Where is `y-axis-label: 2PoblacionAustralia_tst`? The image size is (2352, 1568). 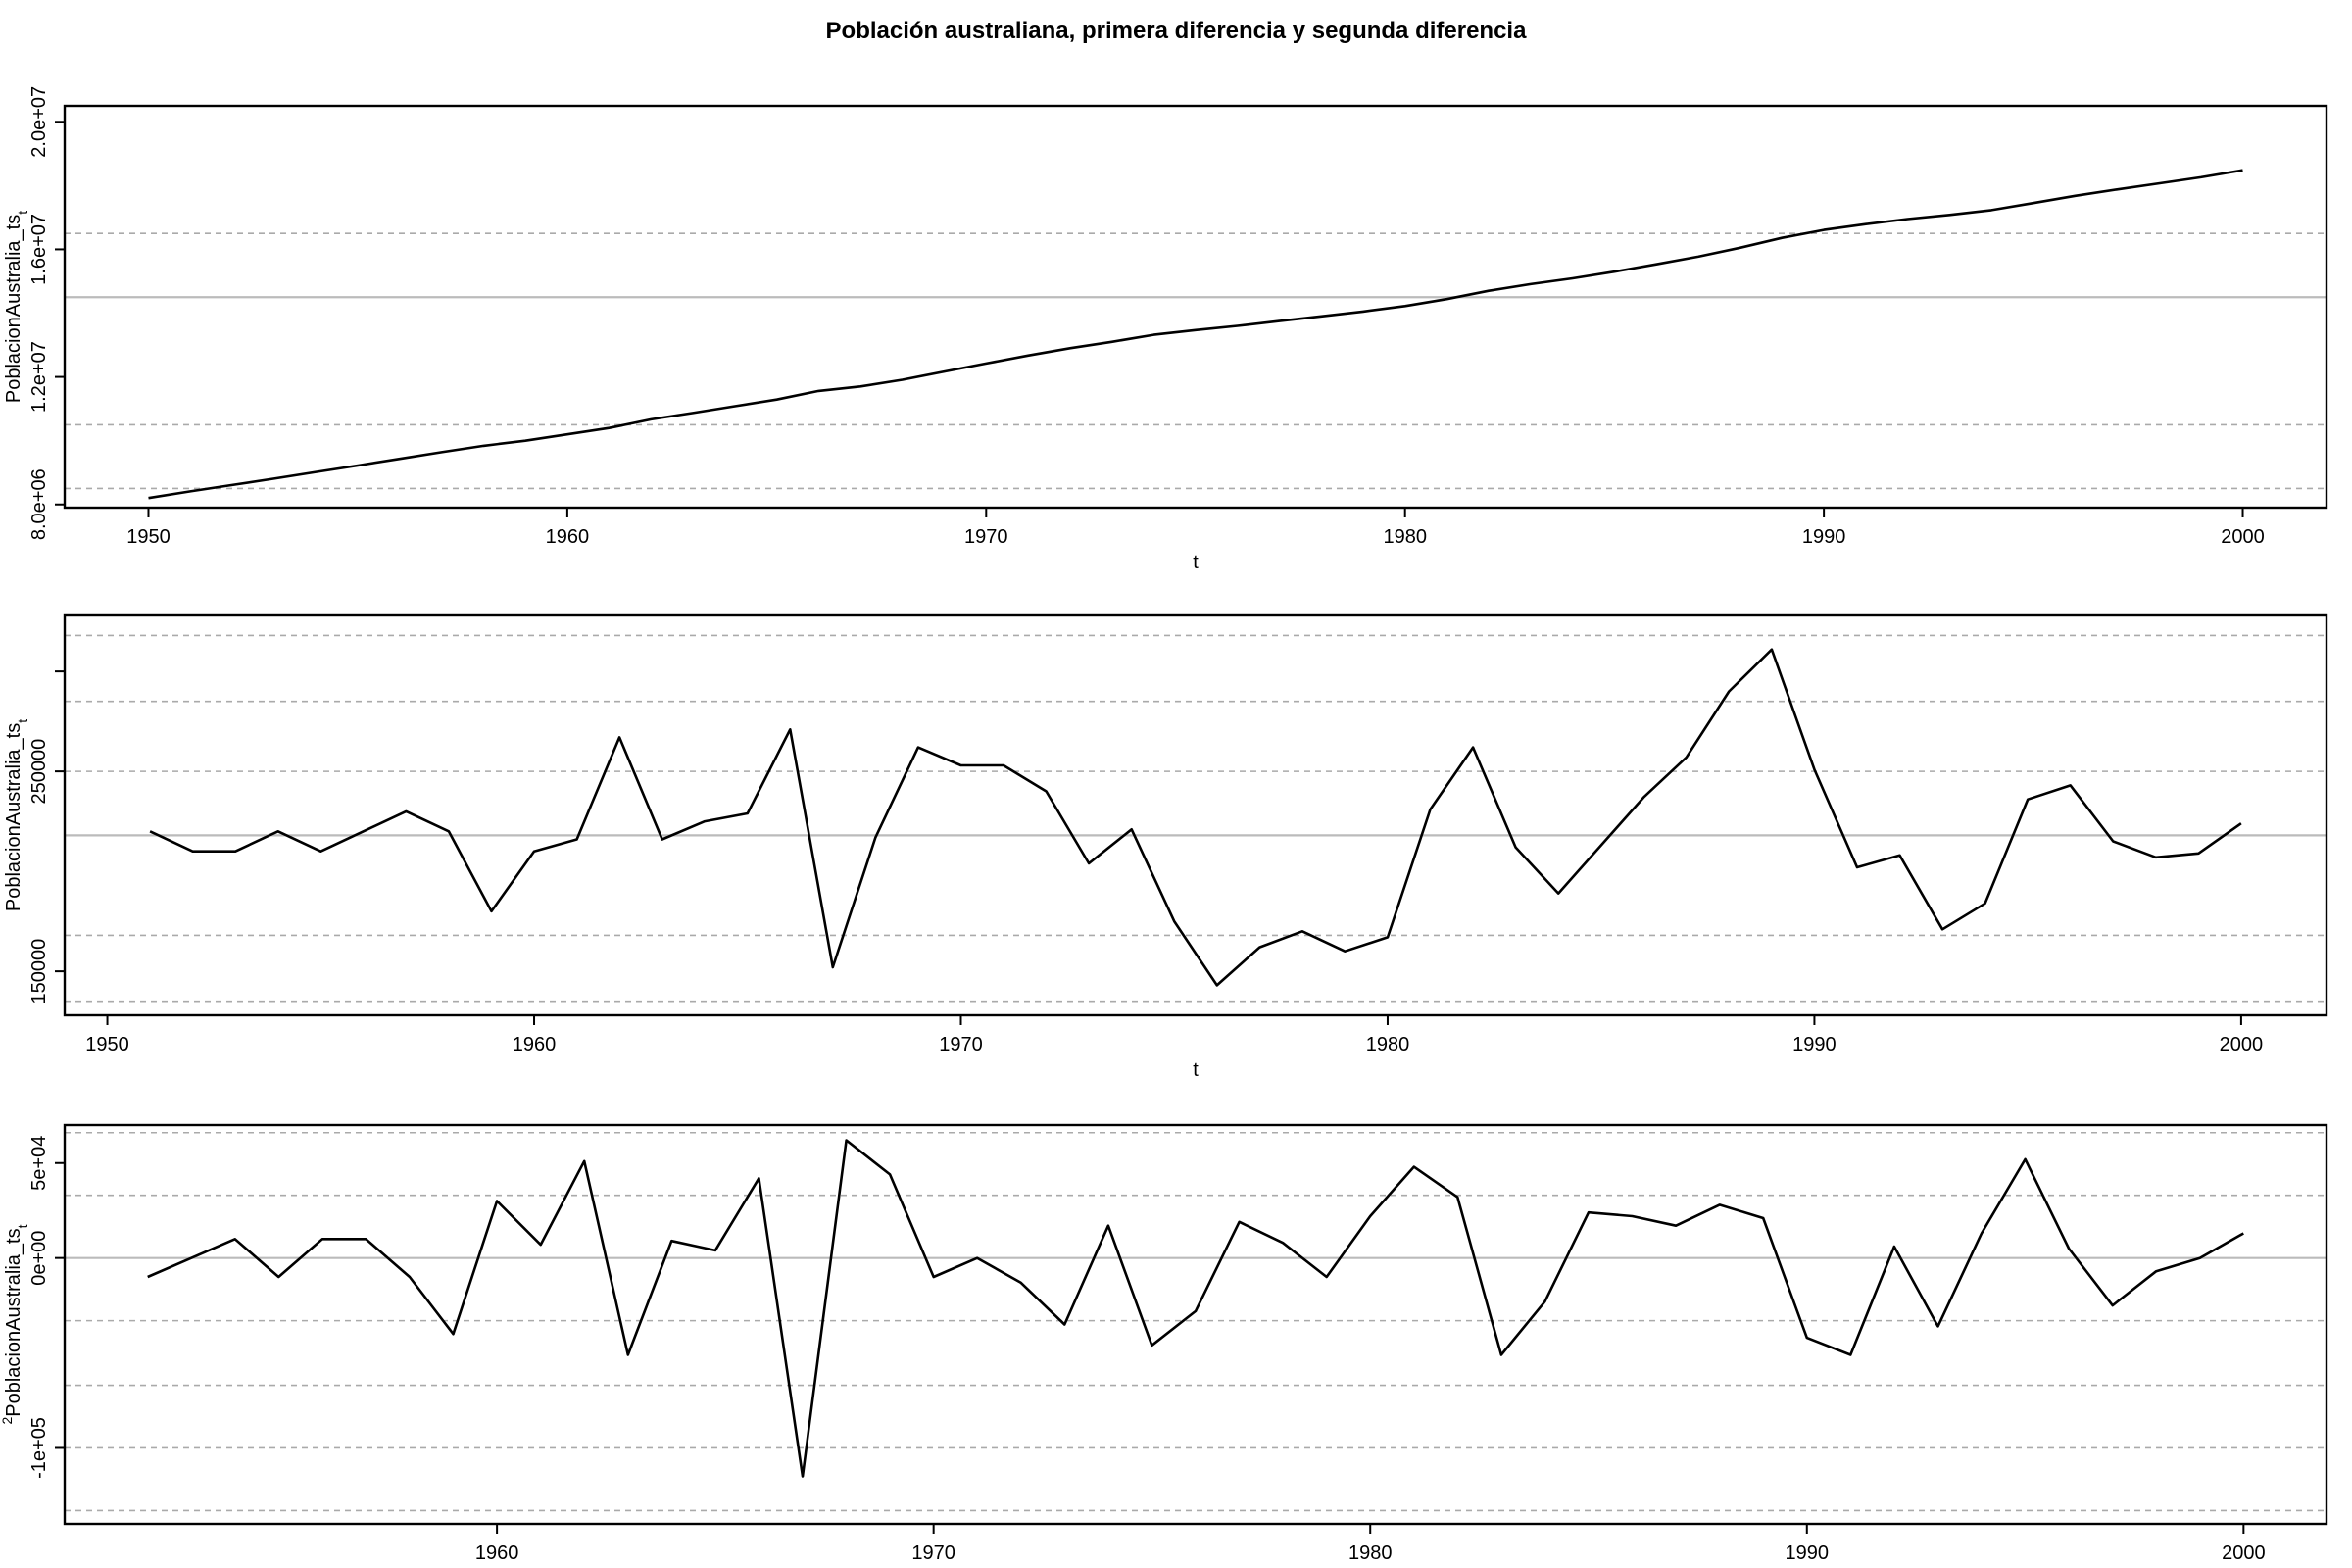 y-axis-label: 2PoblacionAustralia_tst is located at coordinates (15, 1324).